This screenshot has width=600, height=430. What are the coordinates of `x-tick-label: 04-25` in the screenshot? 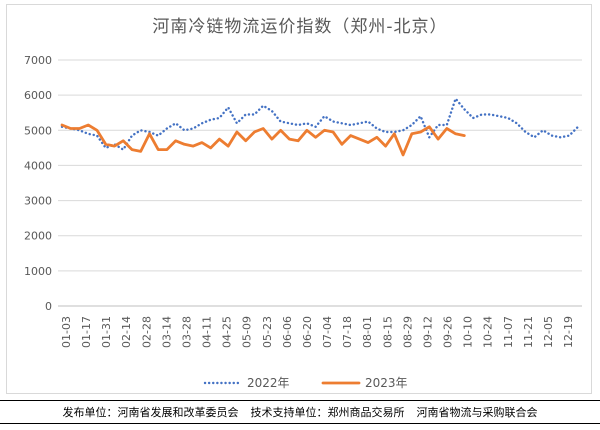 It's located at (227, 332).